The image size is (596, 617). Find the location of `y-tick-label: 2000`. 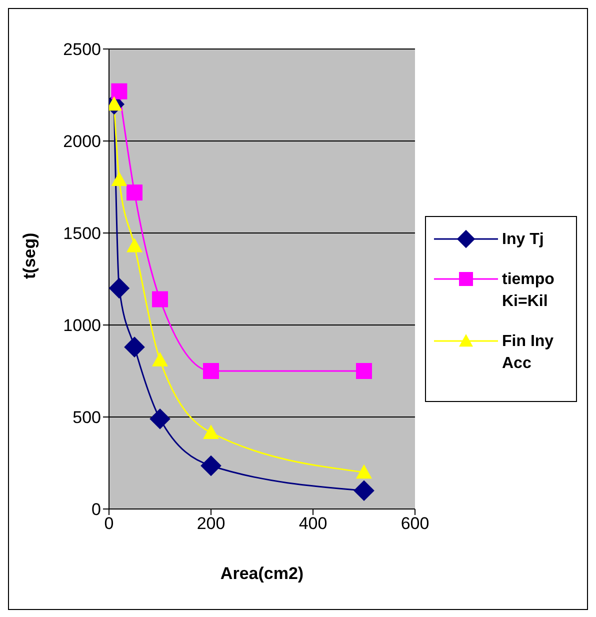

y-tick-label: 2000 is located at coordinates (82, 142).